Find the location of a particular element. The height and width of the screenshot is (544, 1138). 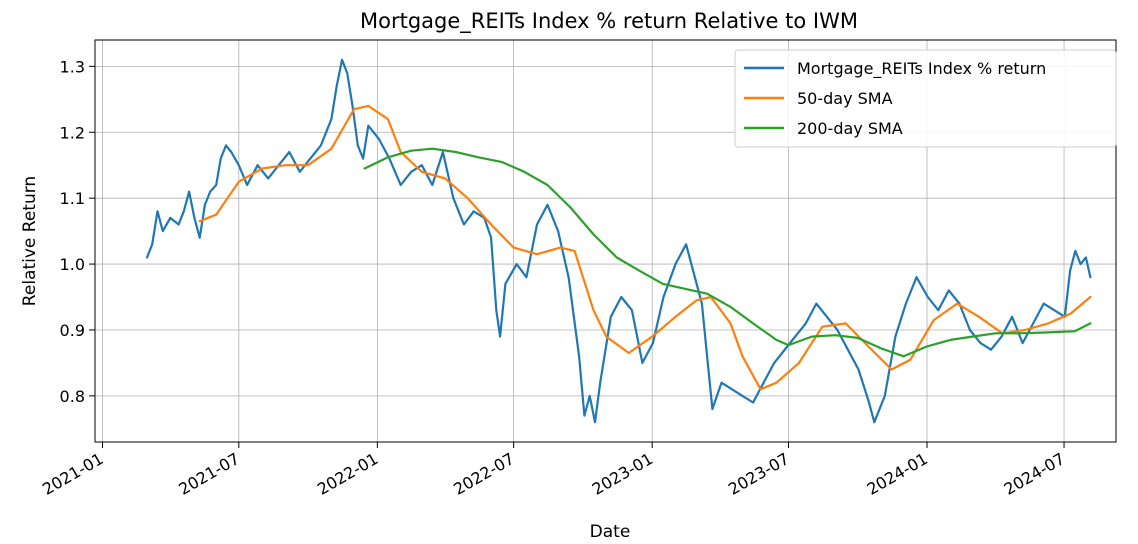

legend-label: 200-day SMA is located at coordinates (850, 128).